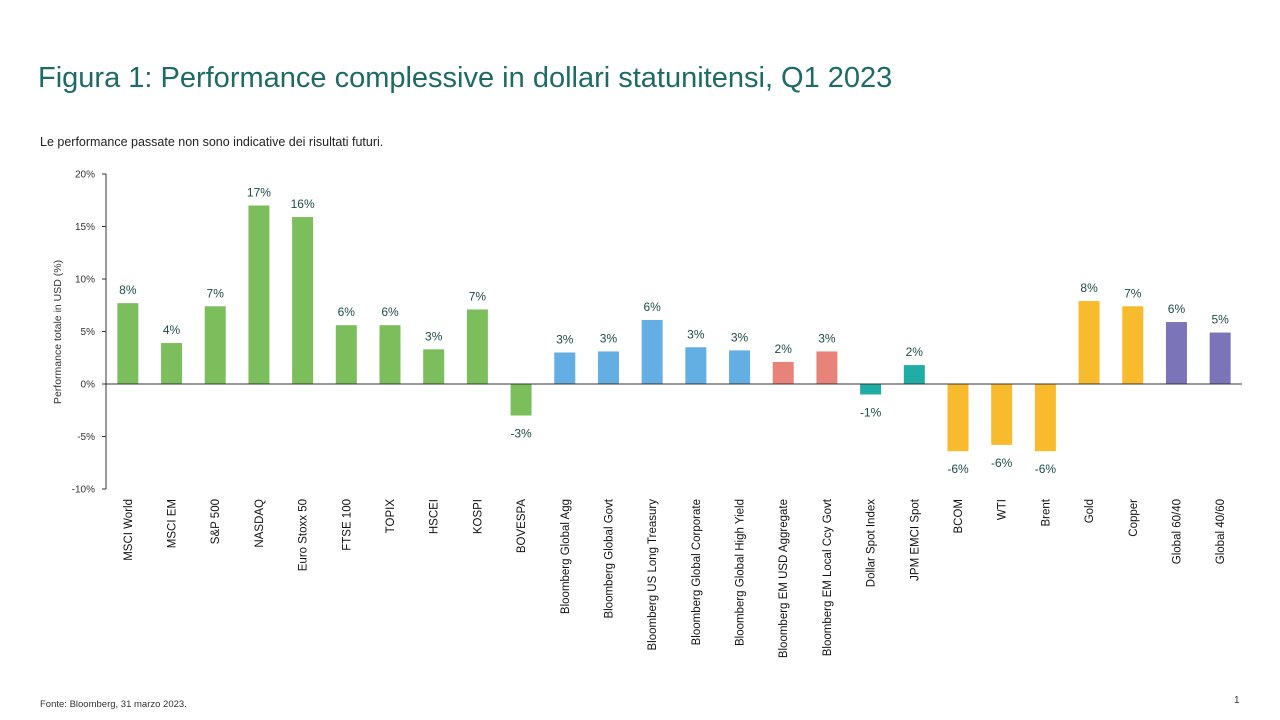 The image size is (1280, 720). Describe the element at coordinates (522, 526) in the screenshot. I see `category-label: BOVESPA` at that location.